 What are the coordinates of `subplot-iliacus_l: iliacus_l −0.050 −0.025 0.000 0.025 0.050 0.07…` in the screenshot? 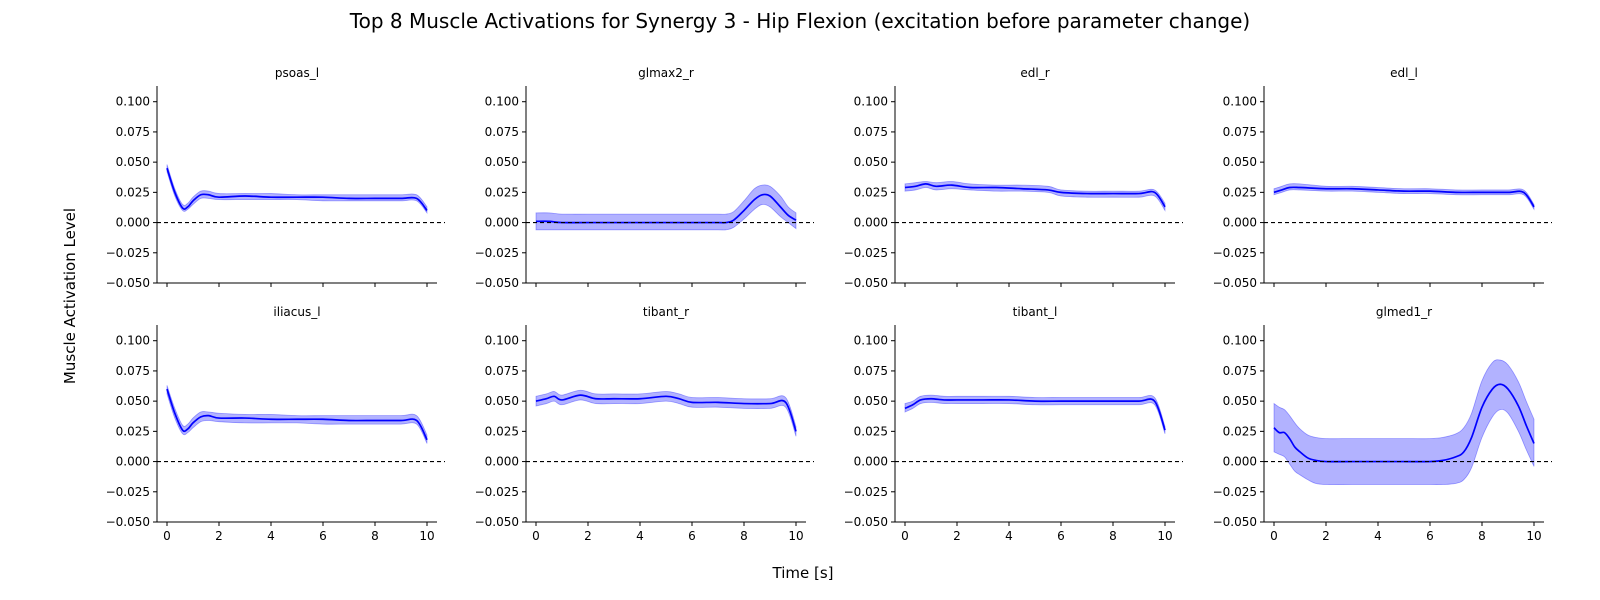 It's located at (275, 424).